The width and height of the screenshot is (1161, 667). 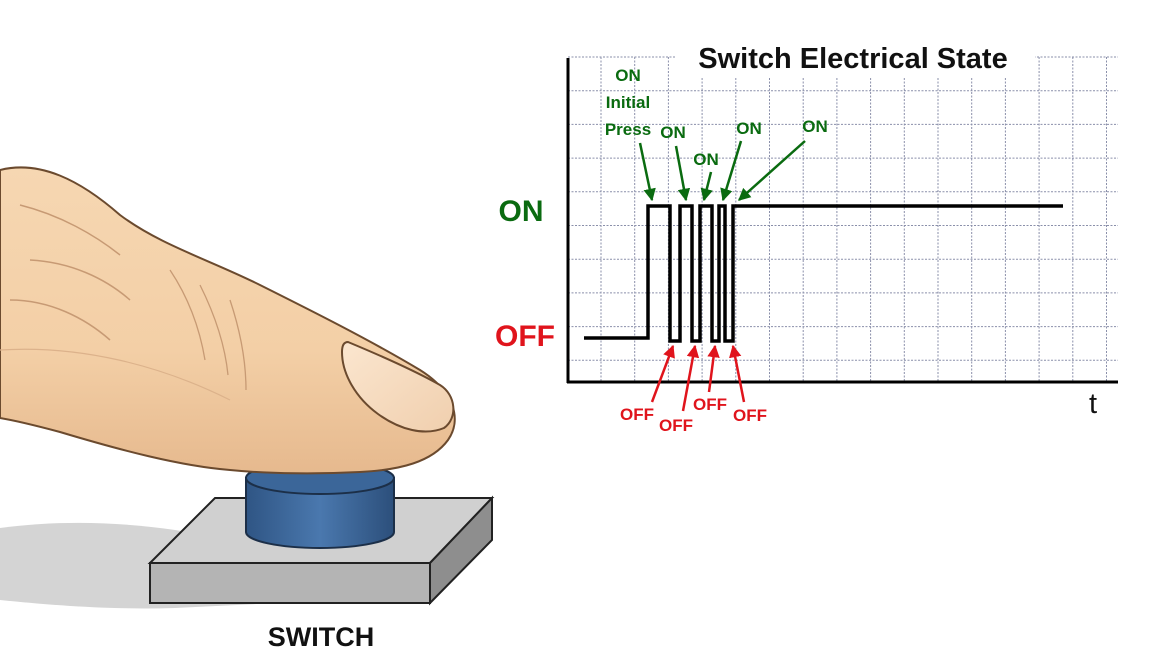 What do you see at coordinates (673, 132) in the screenshot?
I see `on-annotation-2: ON` at bounding box center [673, 132].